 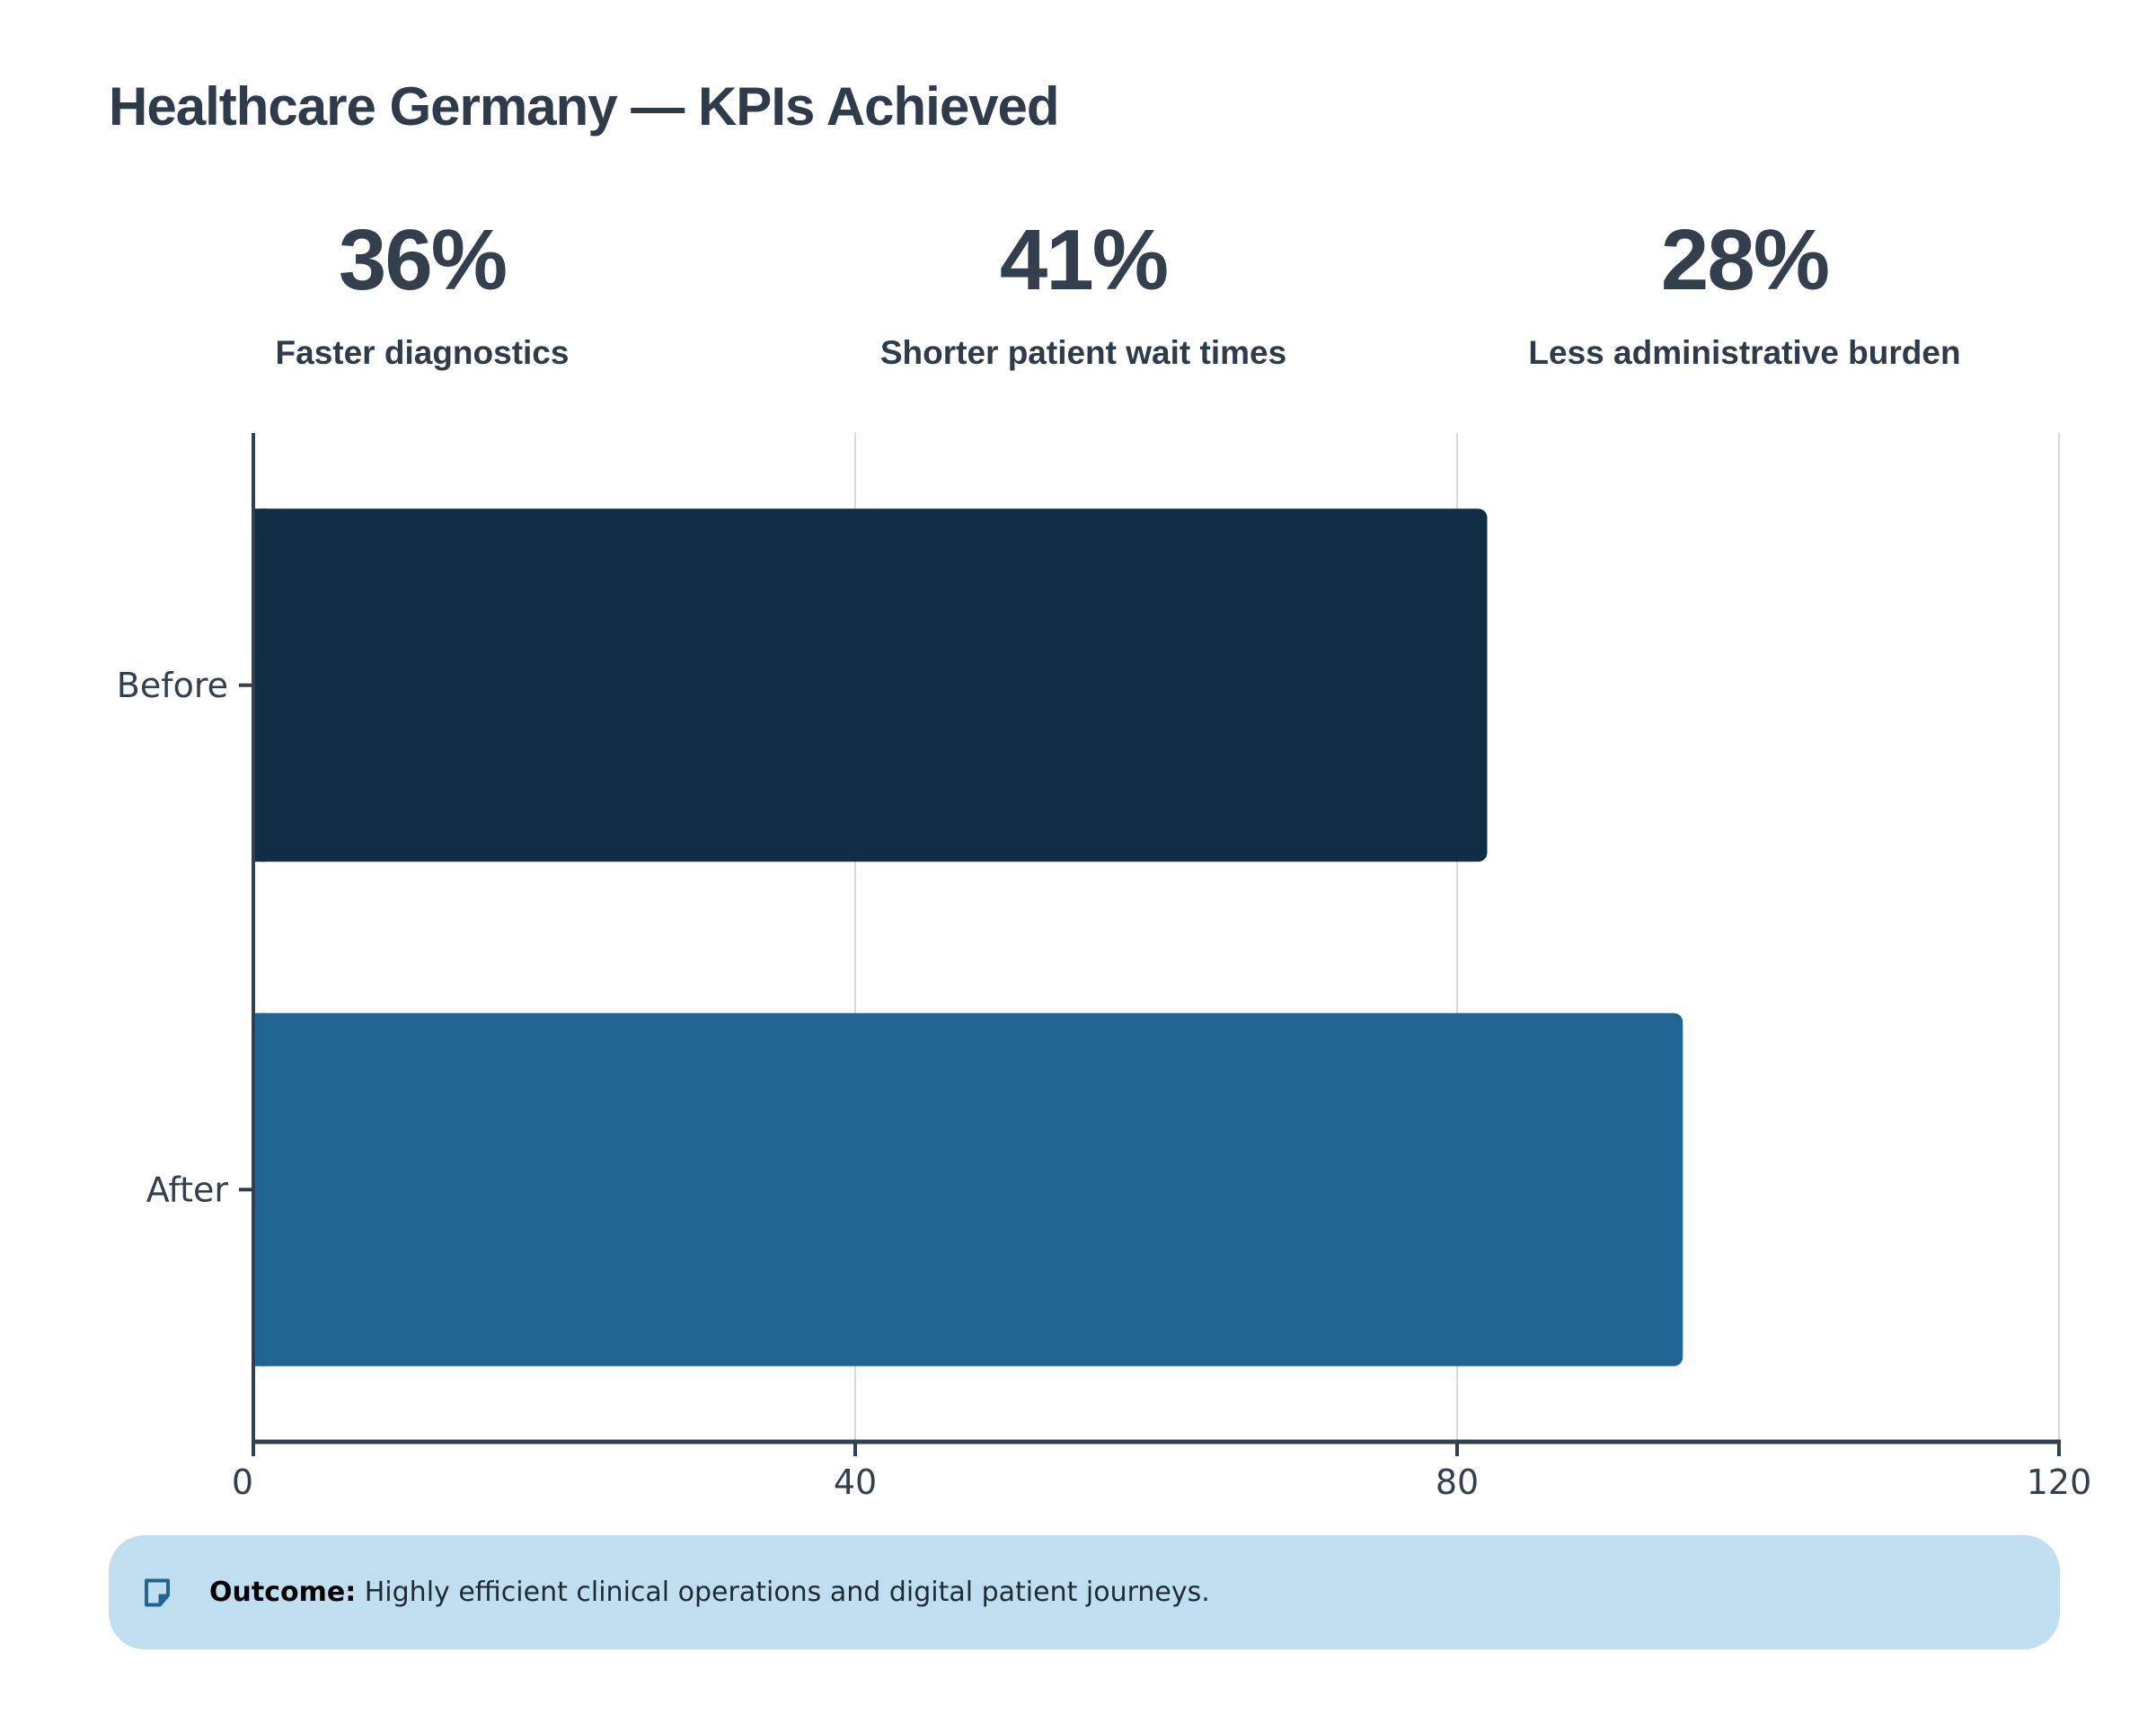 I want to click on kpi-label: Less administrative burden, so click(x=1744, y=352).